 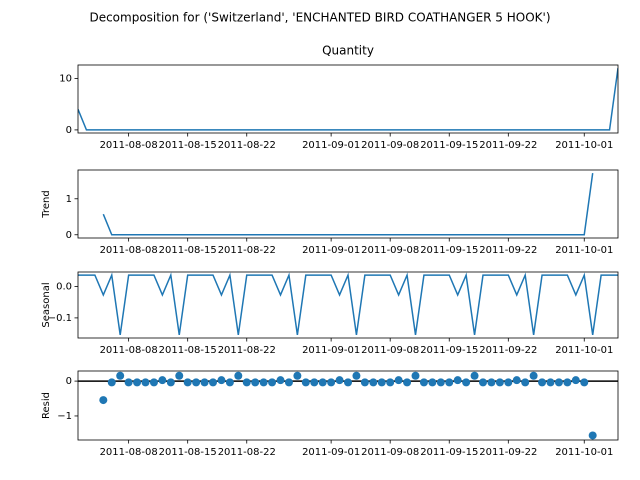 I want to click on y-tick-label: 10, so click(x=65, y=78).